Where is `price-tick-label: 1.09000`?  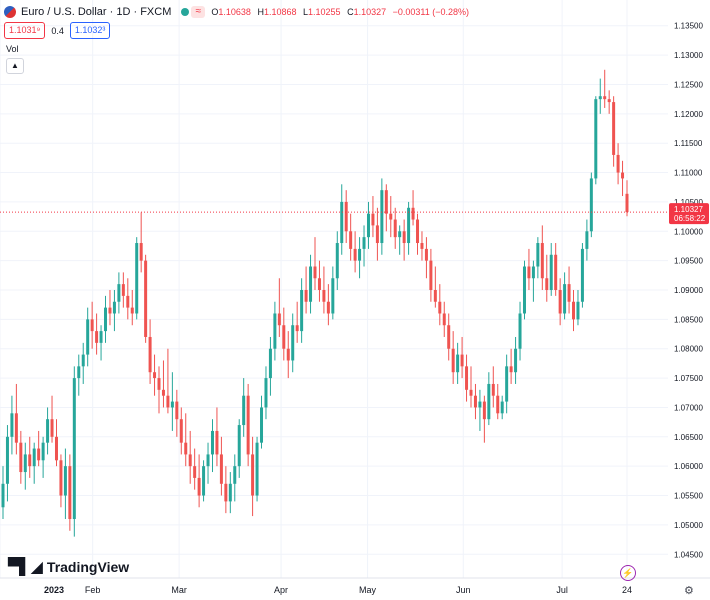
price-tick-label: 1.09000 is located at coordinates (688, 290).